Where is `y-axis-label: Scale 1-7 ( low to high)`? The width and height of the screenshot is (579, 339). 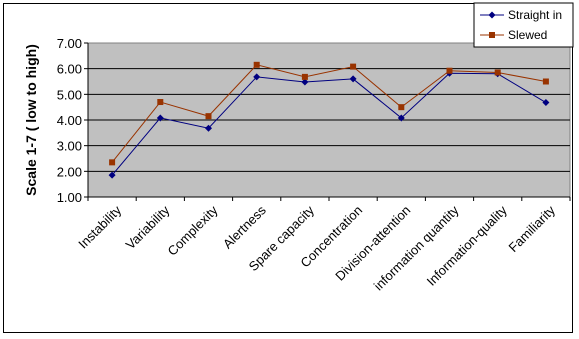
y-axis-label: Scale 1-7 ( low to high) is located at coordinates (31, 120).